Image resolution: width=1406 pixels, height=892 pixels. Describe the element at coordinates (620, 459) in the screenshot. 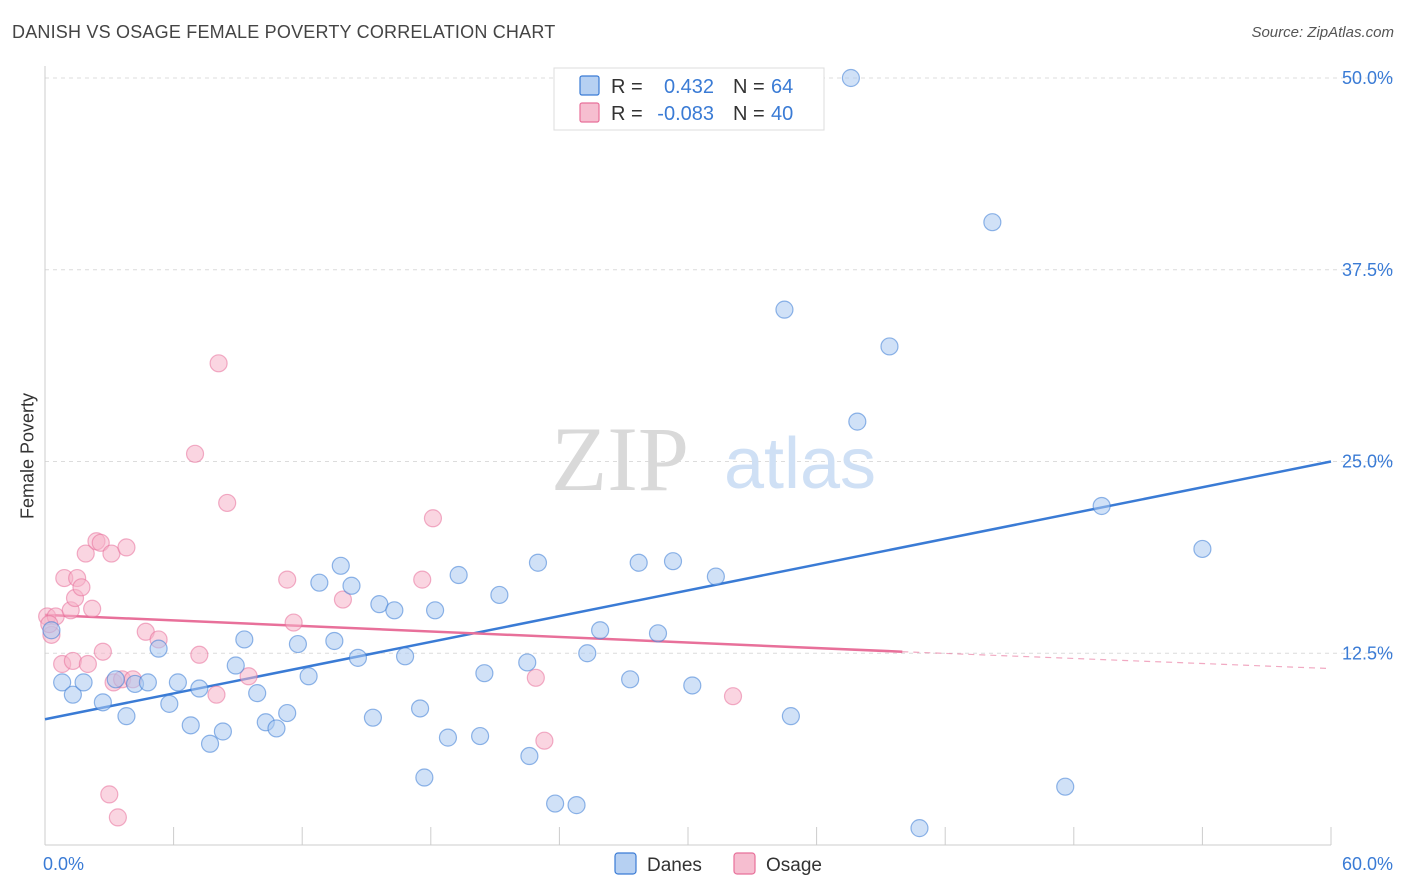

I see `watermark-zip: ZIP` at that location.